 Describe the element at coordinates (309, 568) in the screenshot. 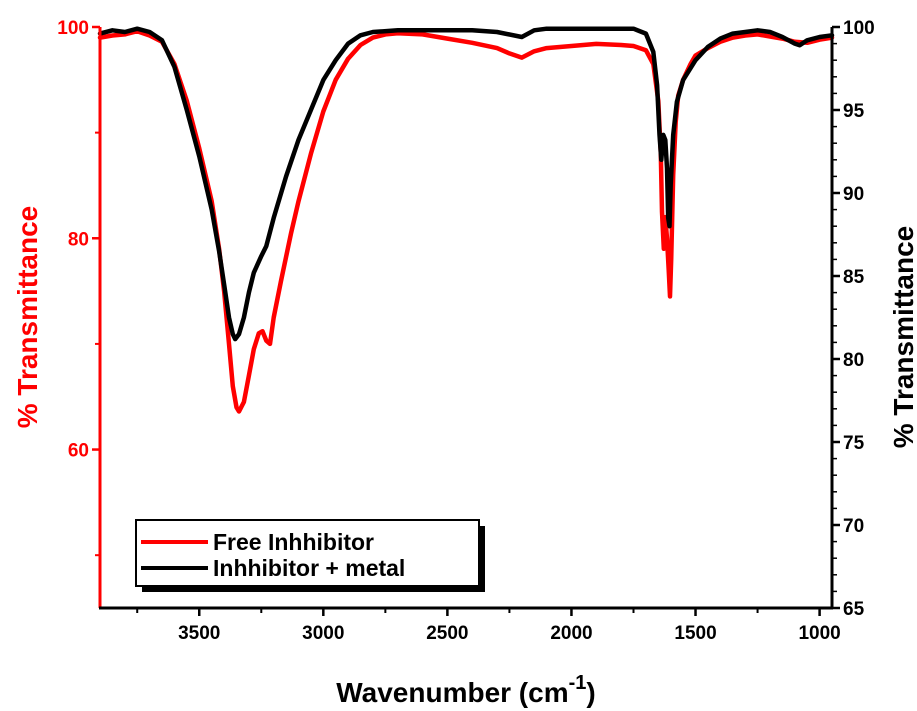

I see `legend-label-inhibitor-metal: Inhhibitor + metal` at that location.